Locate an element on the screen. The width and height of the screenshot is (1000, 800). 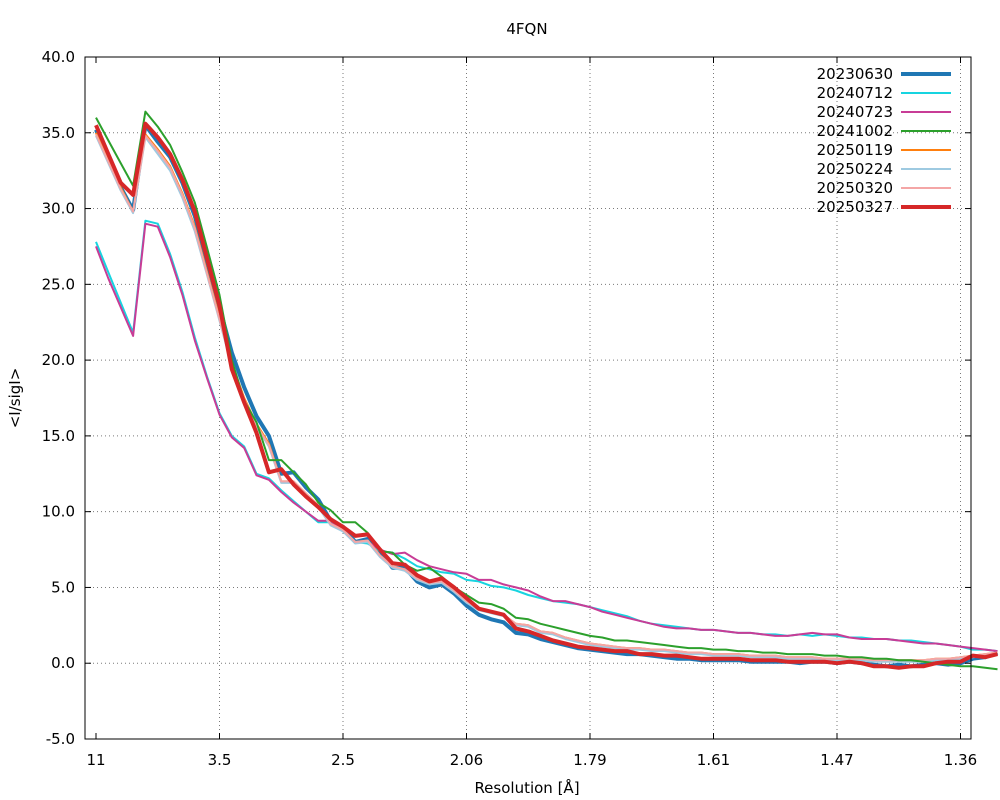
x-tick-label: 1.47 is located at coordinates (836, 760).